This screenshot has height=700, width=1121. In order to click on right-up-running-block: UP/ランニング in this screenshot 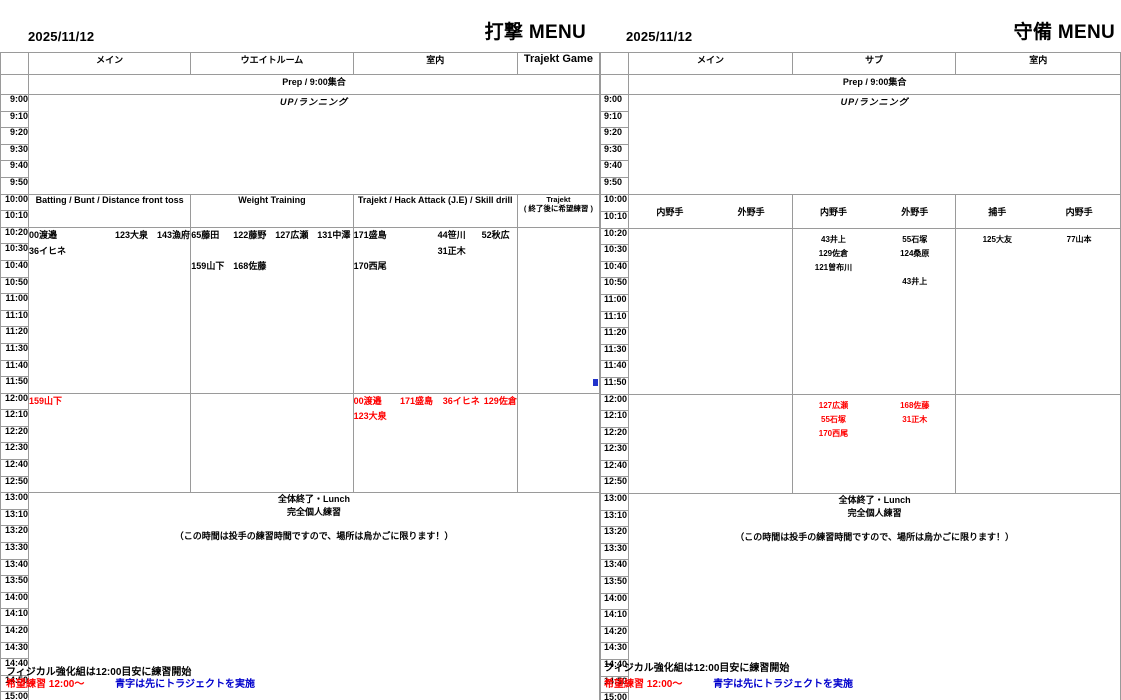, I will do `click(874, 144)`.